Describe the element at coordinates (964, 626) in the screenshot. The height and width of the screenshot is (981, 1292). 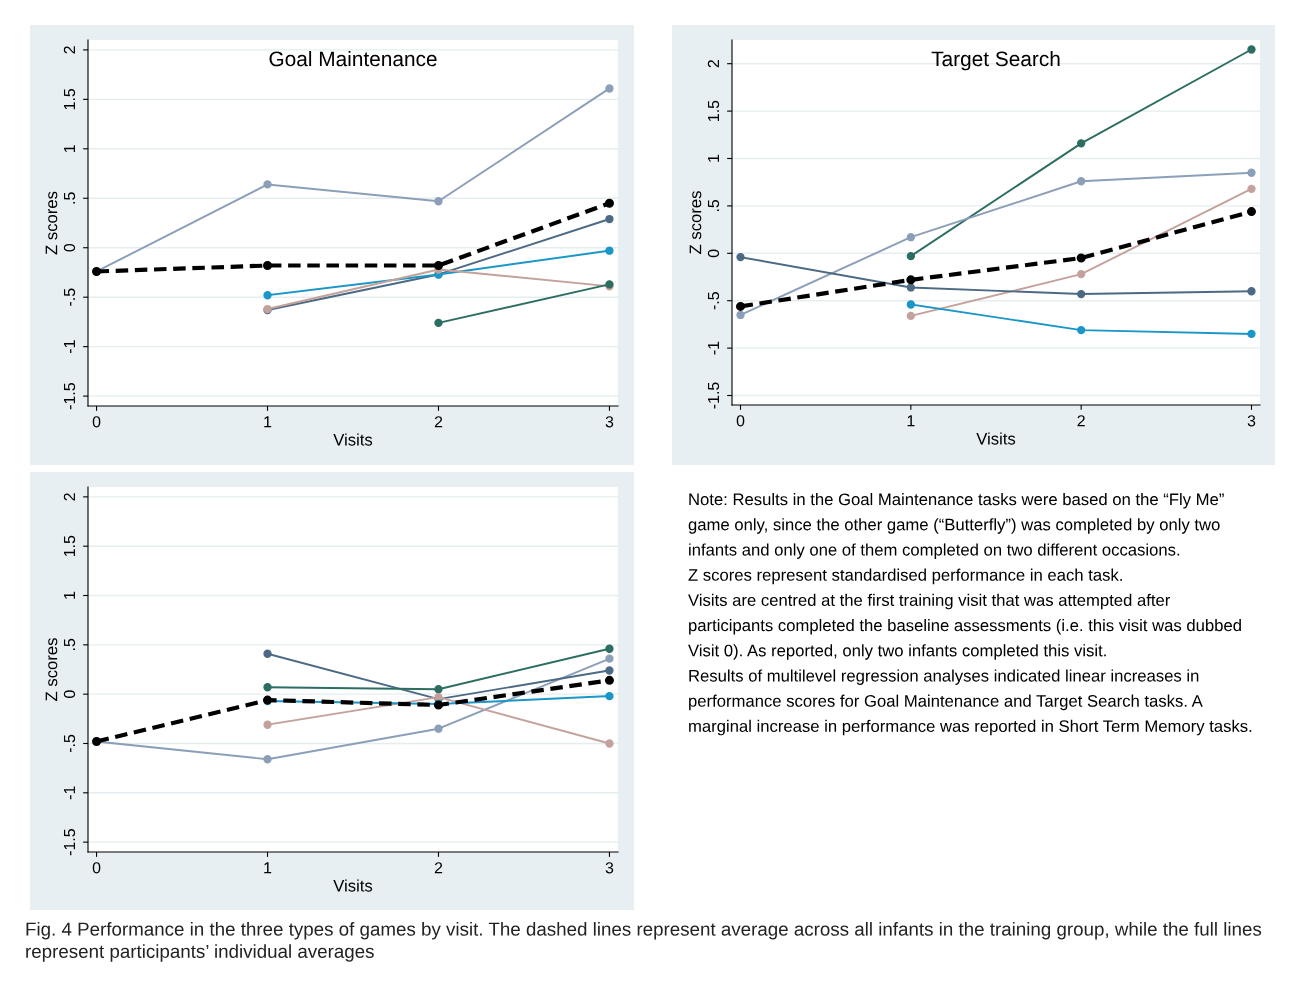
I see `text: Visits are centred at the first training visit that was attempted after participants completed the baseline assessments (i.e. this visit was dubbed Visit 0). As reported, only two infants completed this visit.` at that location.